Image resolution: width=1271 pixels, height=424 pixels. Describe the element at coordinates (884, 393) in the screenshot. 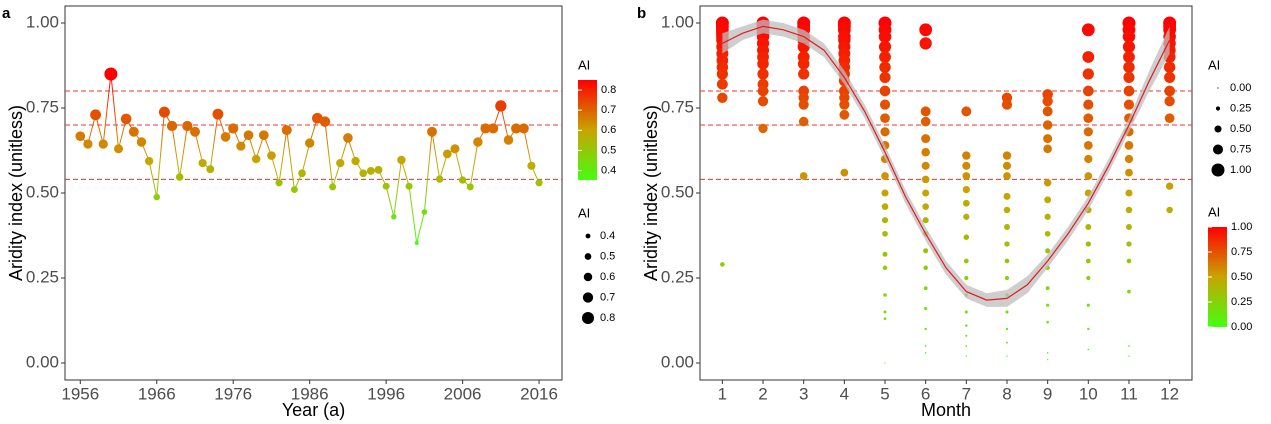

I see `x-tick-label: 5` at that location.